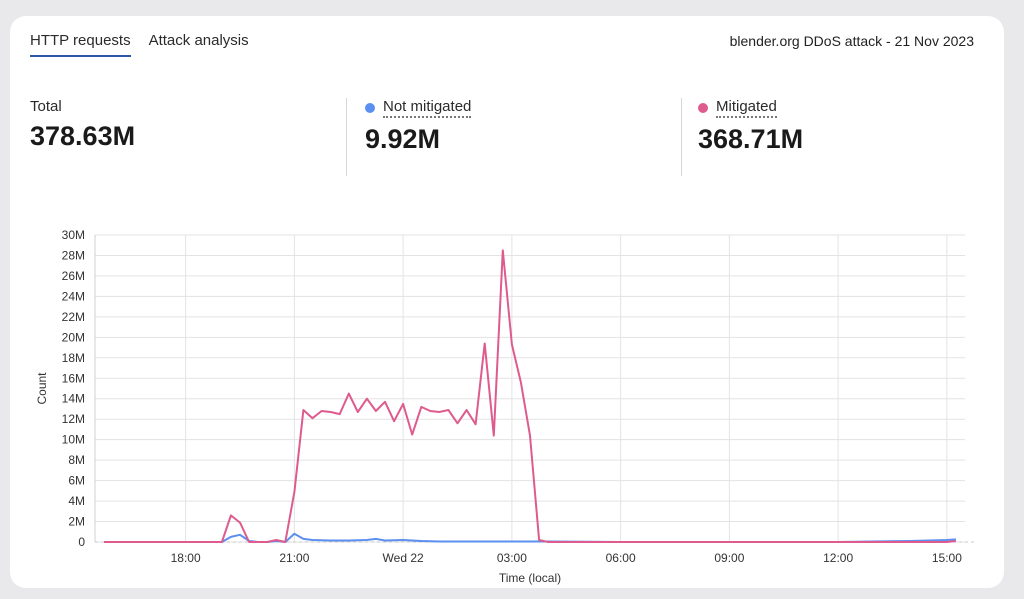 This screenshot has height=599, width=1024. What do you see at coordinates (76, 501) in the screenshot?
I see `y-tick-label: 4M` at bounding box center [76, 501].